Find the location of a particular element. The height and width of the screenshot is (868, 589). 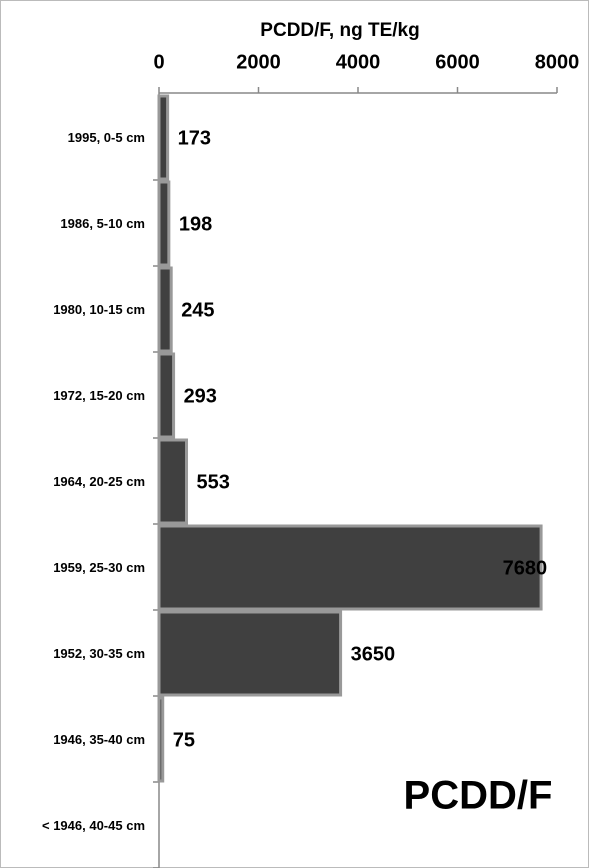

y-tick-label: 1946, 35-40 cm is located at coordinates (99, 739).